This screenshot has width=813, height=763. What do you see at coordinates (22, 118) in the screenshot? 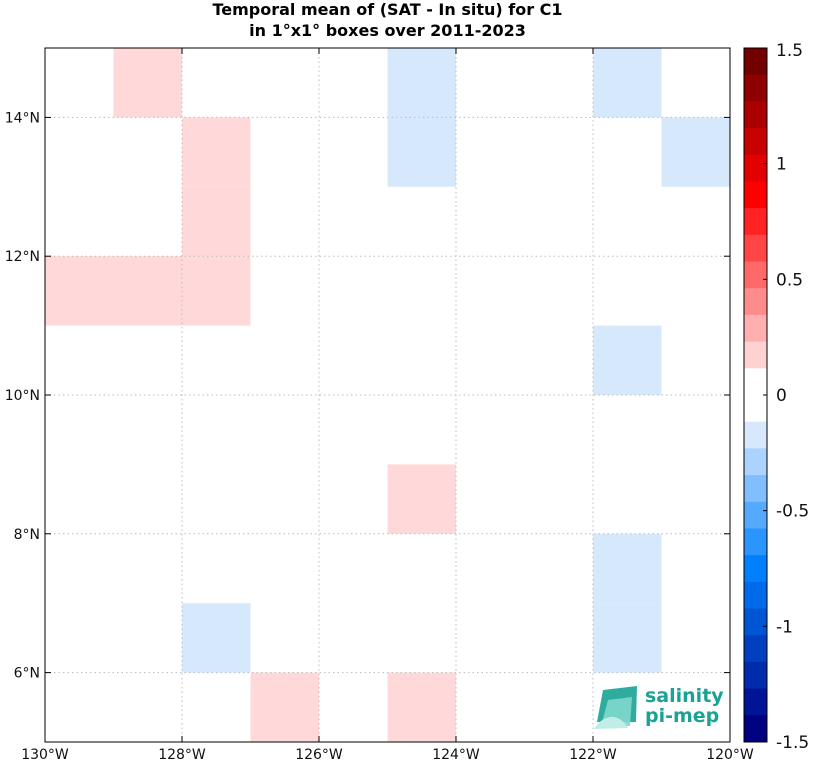
I see `y-tick-label-4: 14°N` at bounding box center [22, 118].